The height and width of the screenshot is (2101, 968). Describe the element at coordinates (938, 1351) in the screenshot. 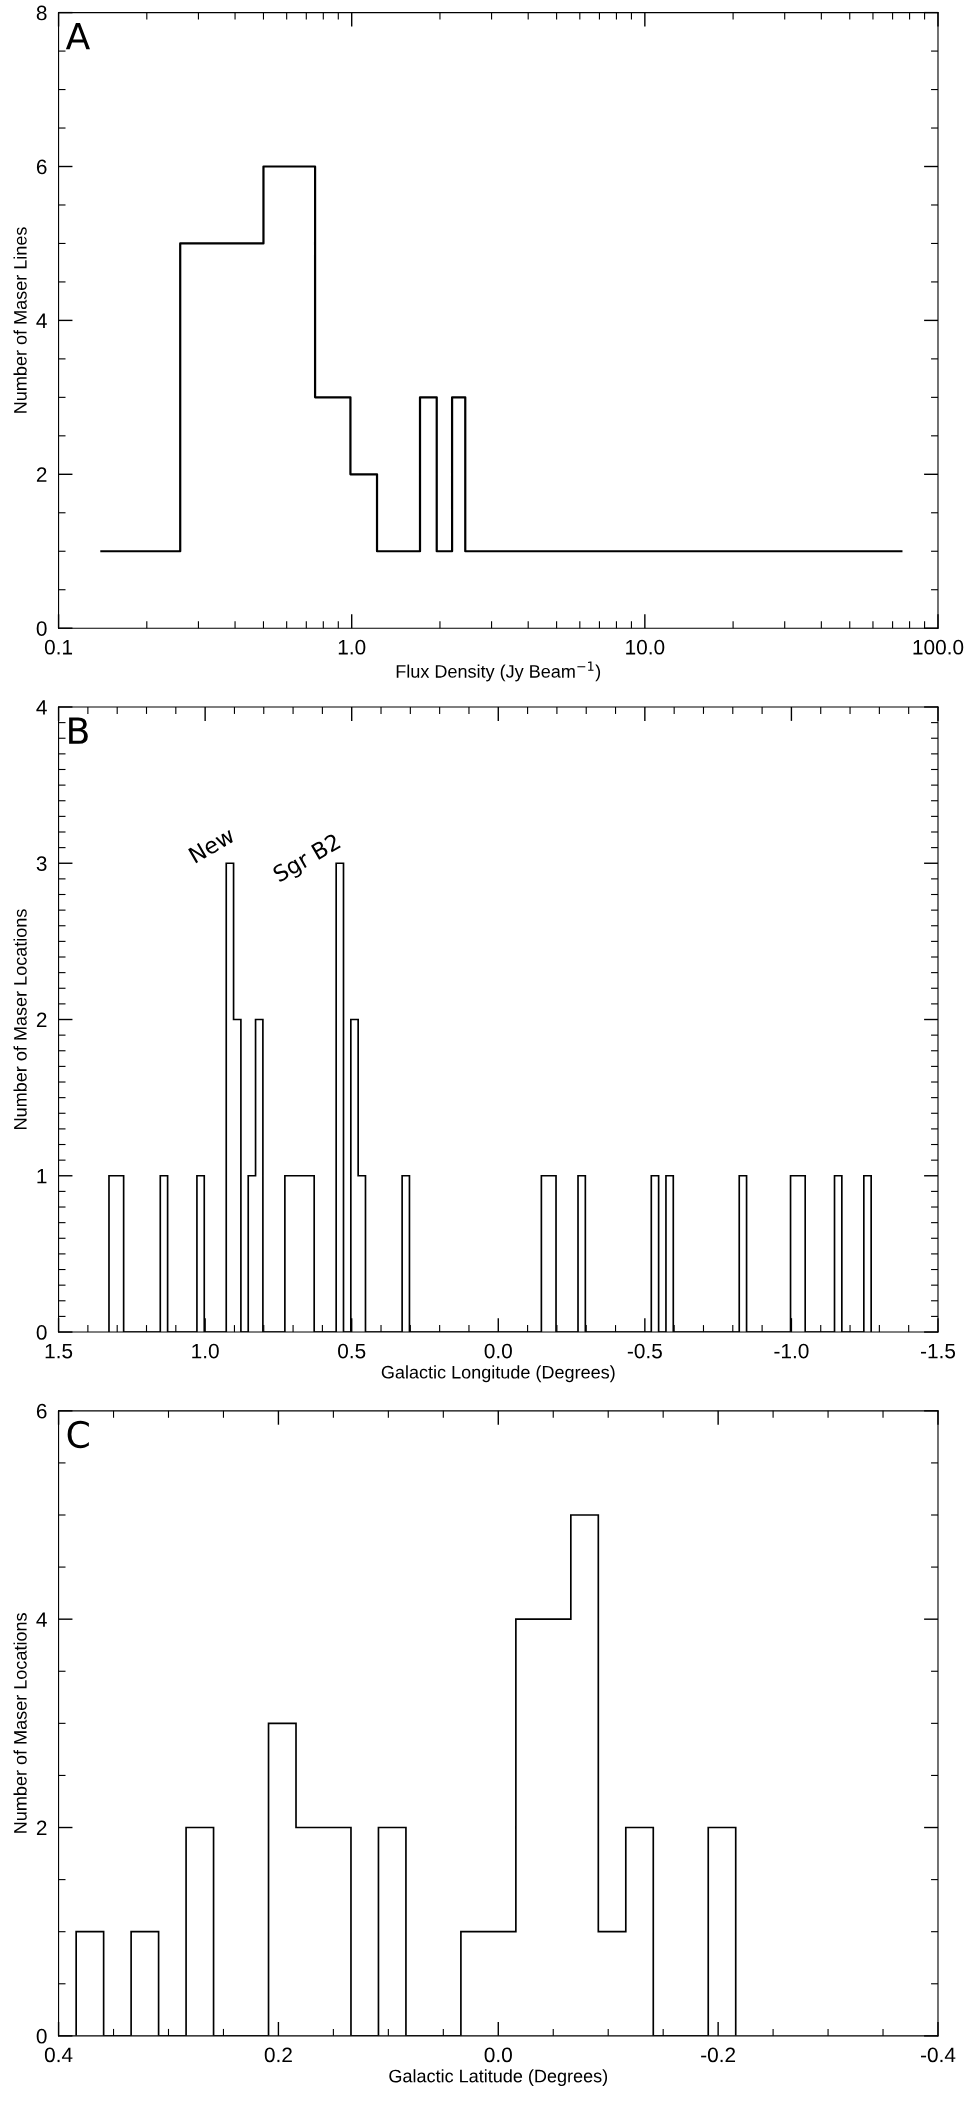

I see `x-tick-label: -1.5` at that location.